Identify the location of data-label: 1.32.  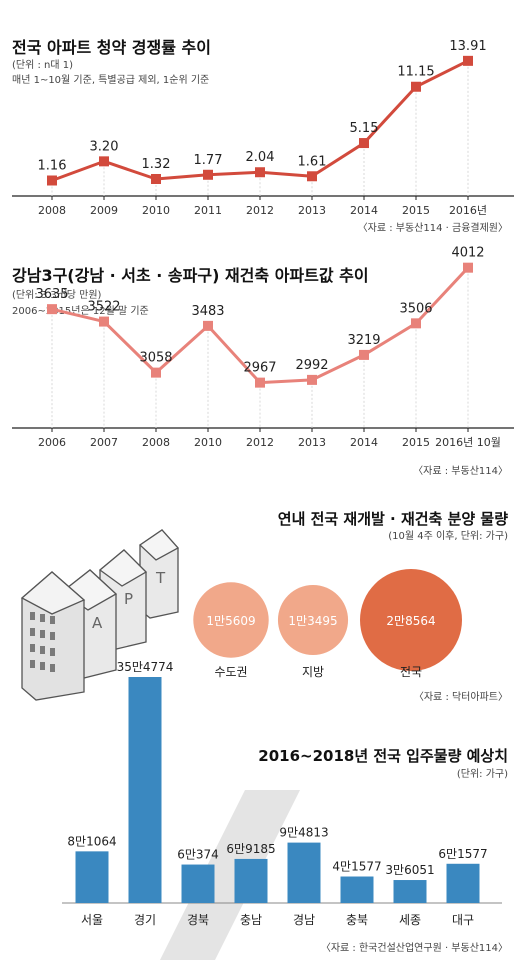
(156, 164).